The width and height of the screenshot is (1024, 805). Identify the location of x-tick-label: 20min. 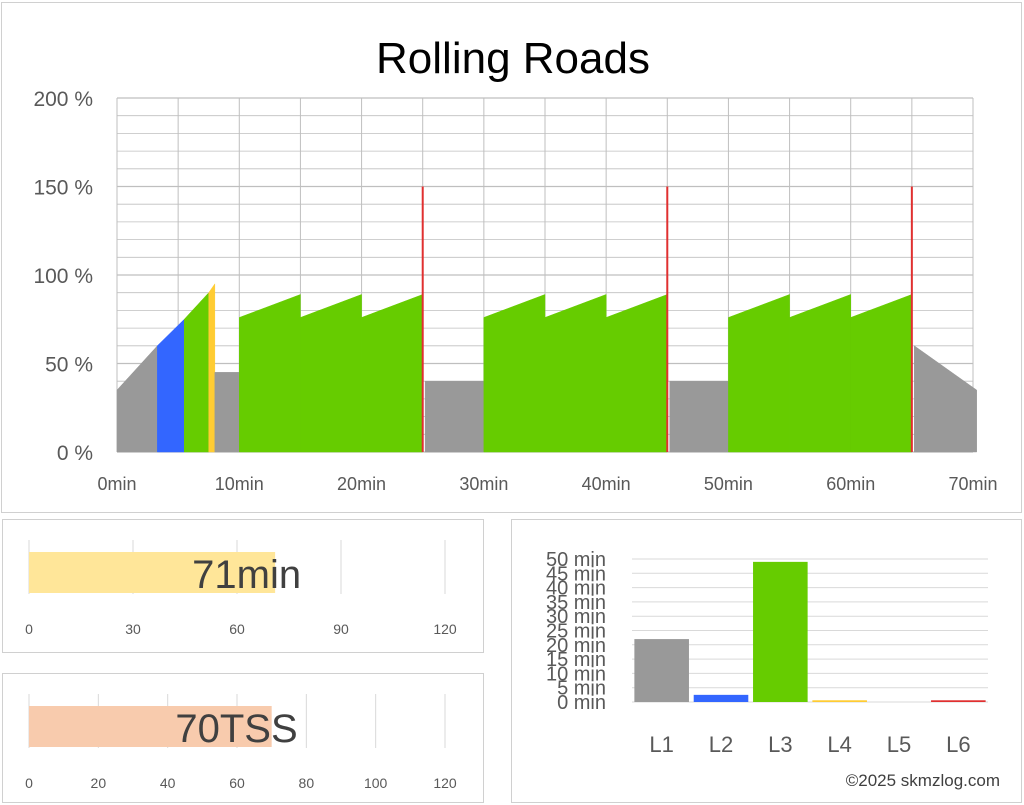
(361, 484).